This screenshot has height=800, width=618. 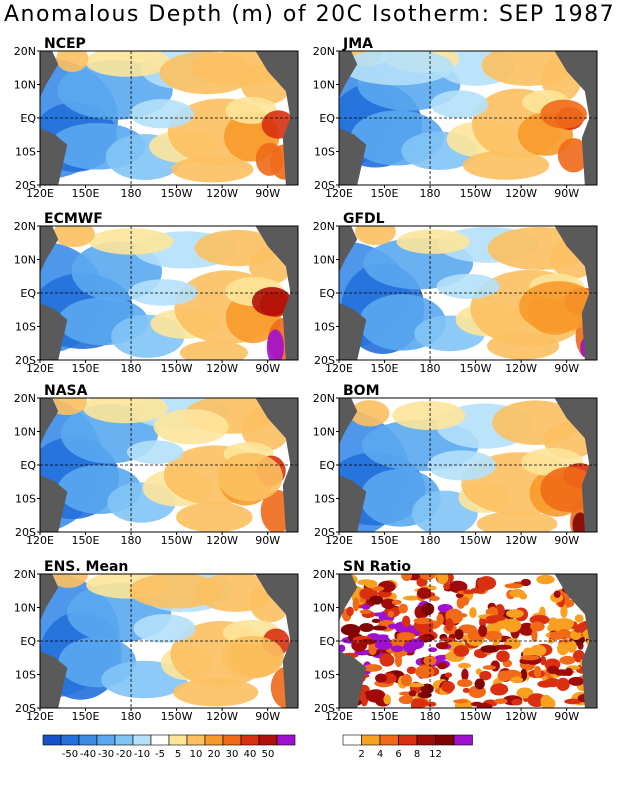 I want to click on depth-colorbar: -50 -40 -30 -20 -10 -5 5 10 20 30 40 50, so click(x=169, y=747).